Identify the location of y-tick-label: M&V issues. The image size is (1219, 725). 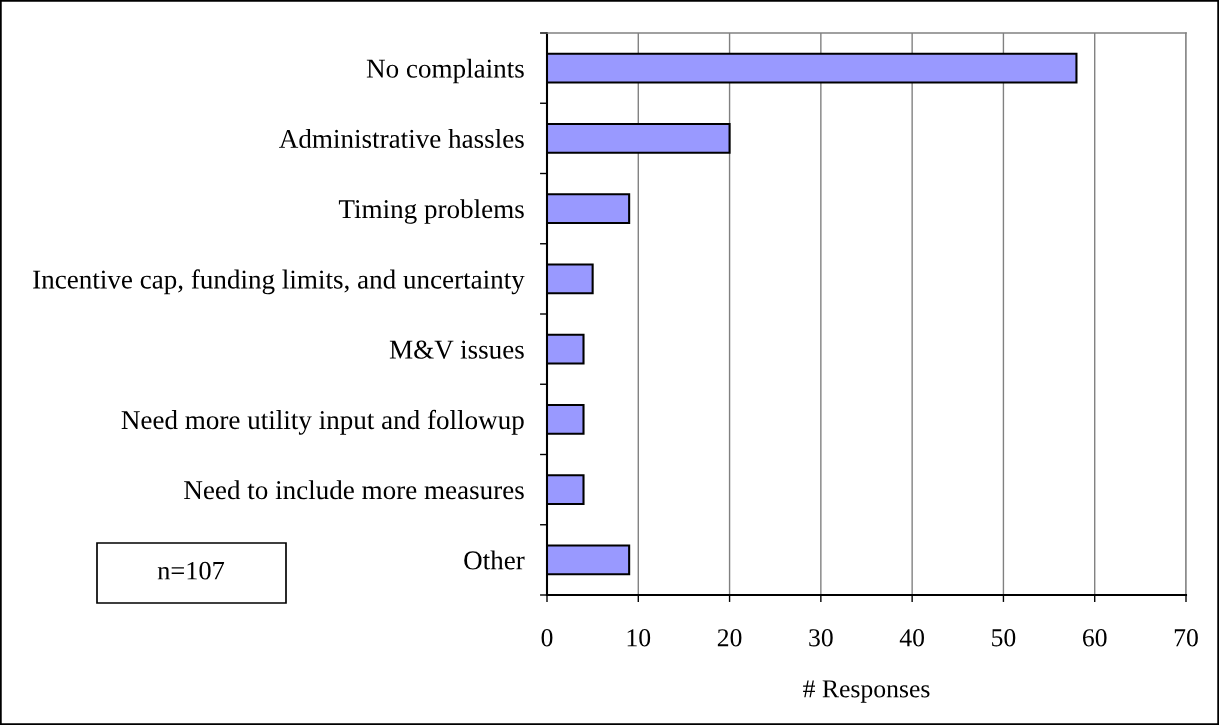
(456, 349).